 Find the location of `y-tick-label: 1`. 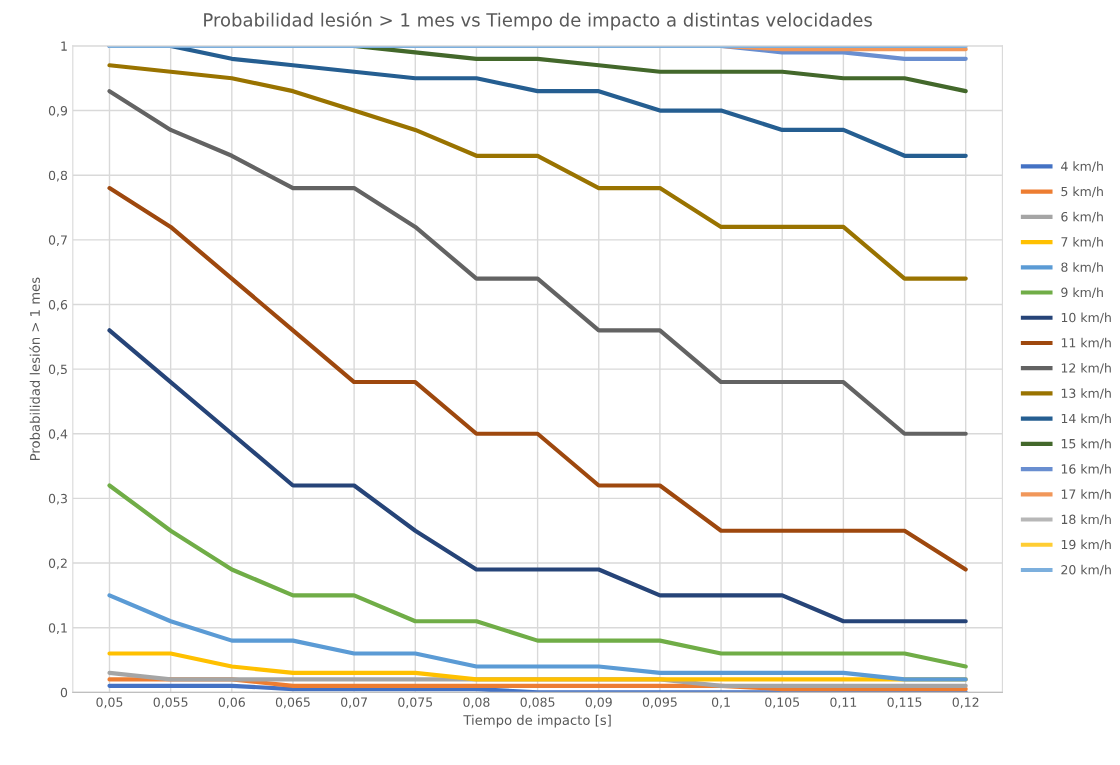

y-tick-label: 1 is located at coordinates (64, 46).